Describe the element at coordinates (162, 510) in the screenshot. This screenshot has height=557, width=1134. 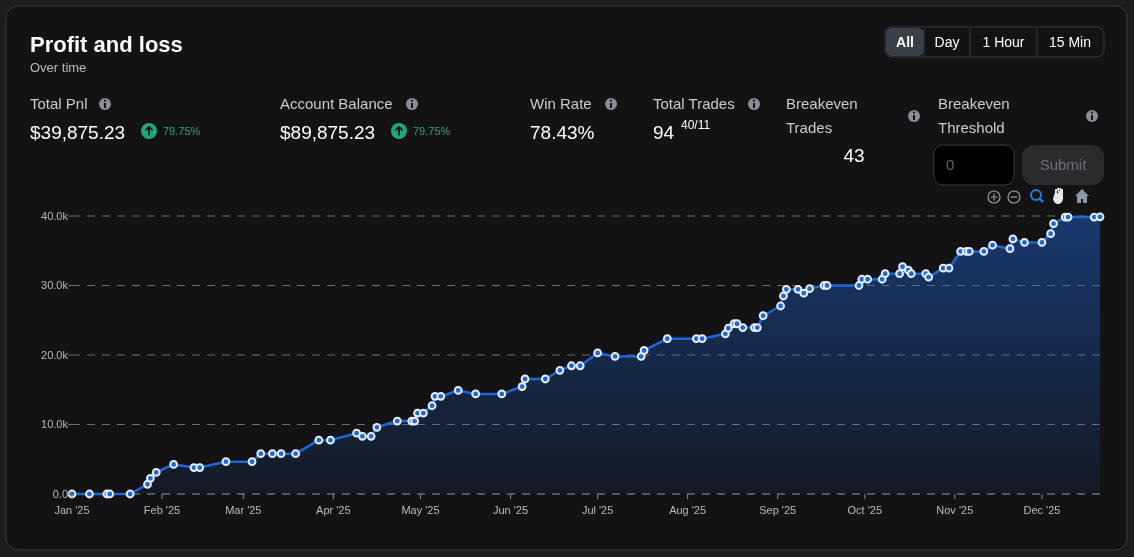
I see `x-tick-label: Feb '25` at that location.